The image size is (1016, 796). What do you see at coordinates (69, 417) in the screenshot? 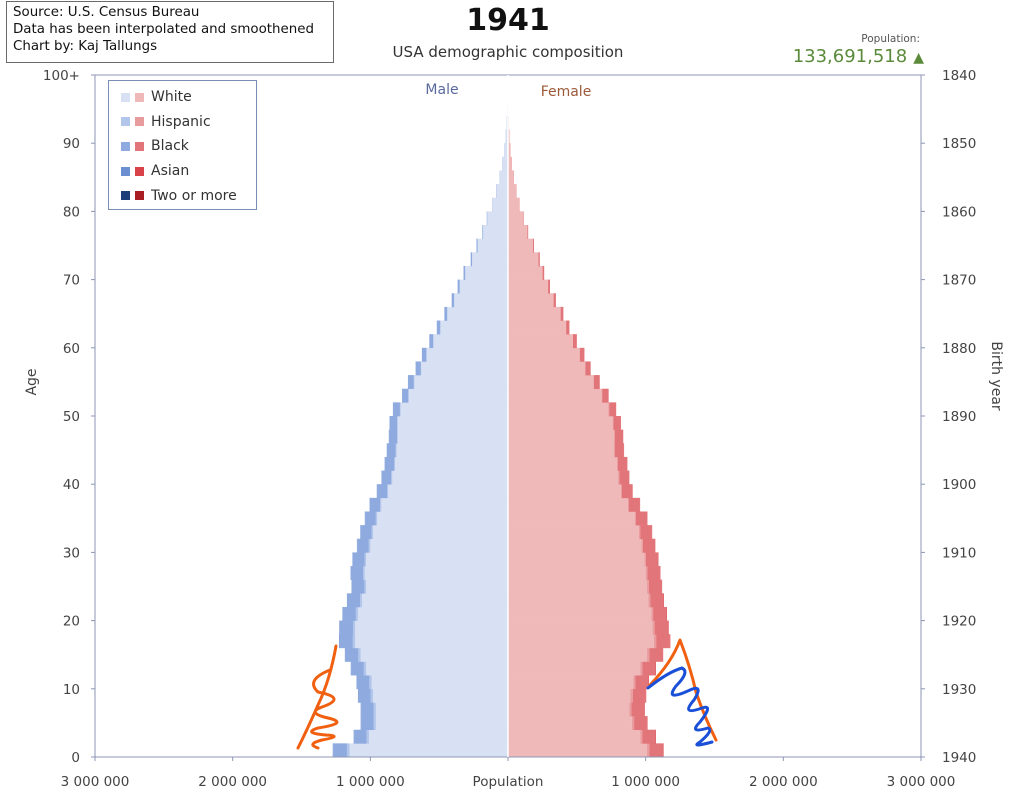
I see `y-axis-ticks: 0 10 20 30 40 50 60 70 80 90 100+` at bounding box center [69, 417].